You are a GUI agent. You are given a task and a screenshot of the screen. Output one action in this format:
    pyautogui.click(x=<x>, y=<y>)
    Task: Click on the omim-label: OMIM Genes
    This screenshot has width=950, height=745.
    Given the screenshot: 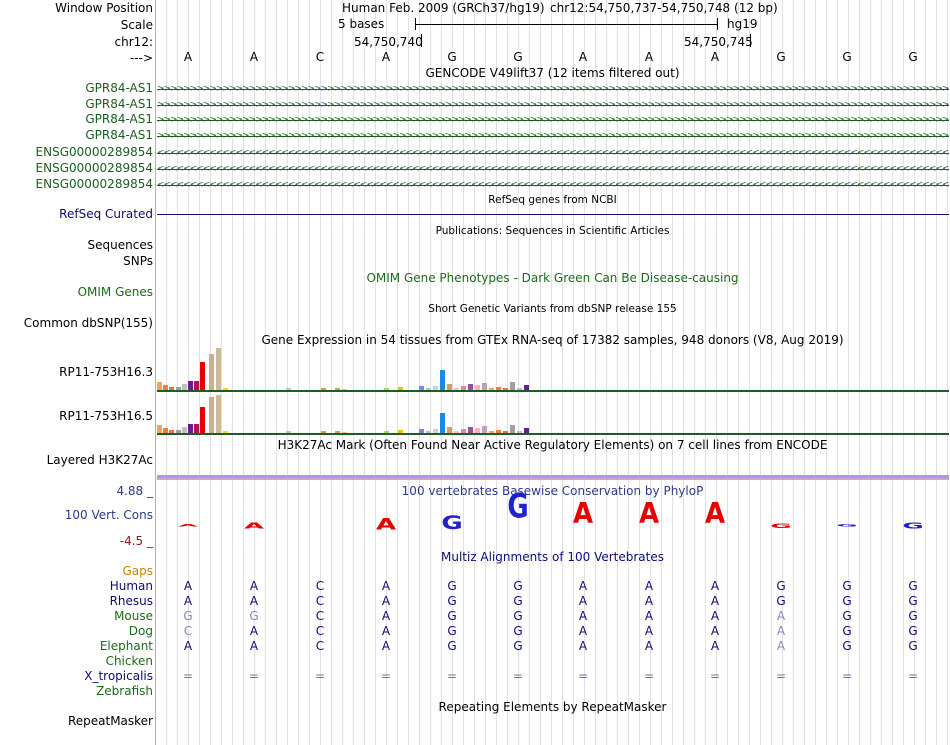 What is the action you would take?
    pyautogui.click(x=115, y=292)
    